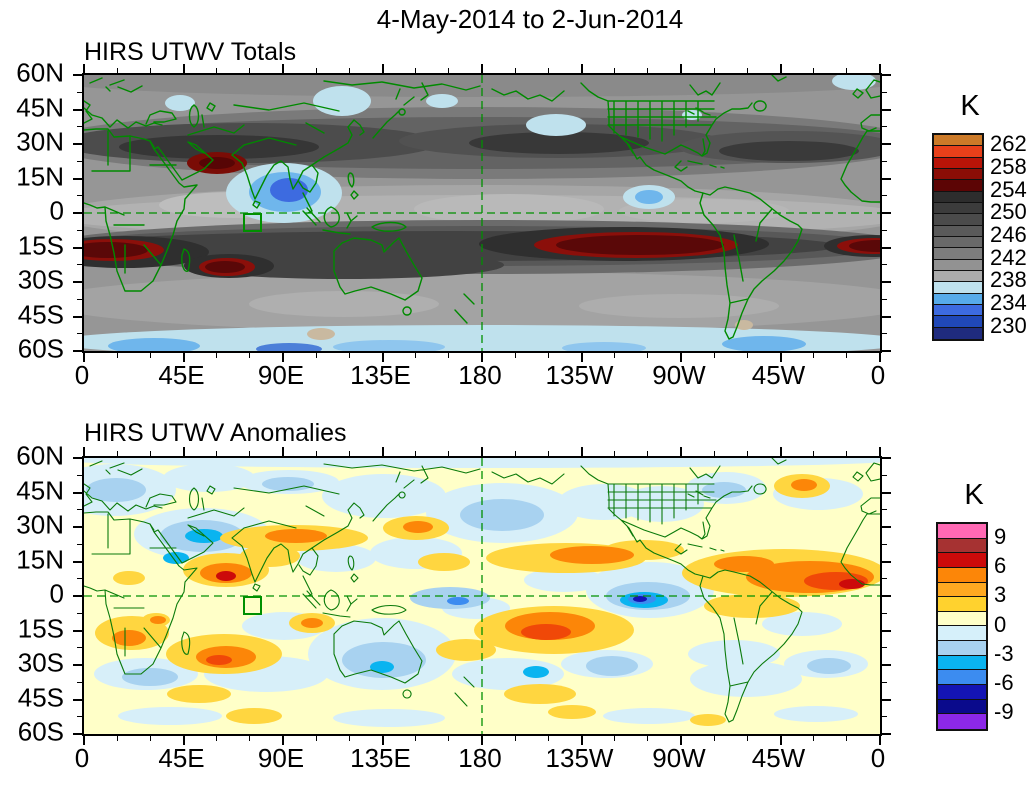 The height and width of the screenshot is (788, 1027). What do you see at coordinates (56, 593) in the screenshot?
I see `y-axis-label: 0` at bounding box center [56, 593].